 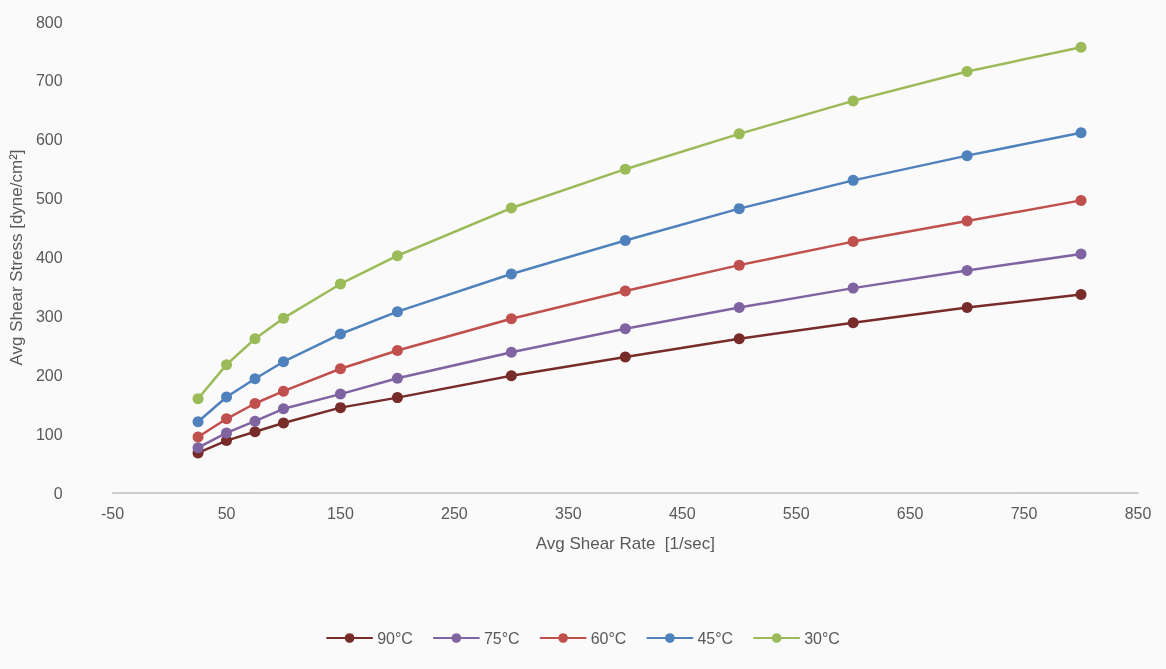 What do you see at coordinates (49, 81) in the screenshot?
I see `y-tick-label: 700` at bounding box center [49, 81].